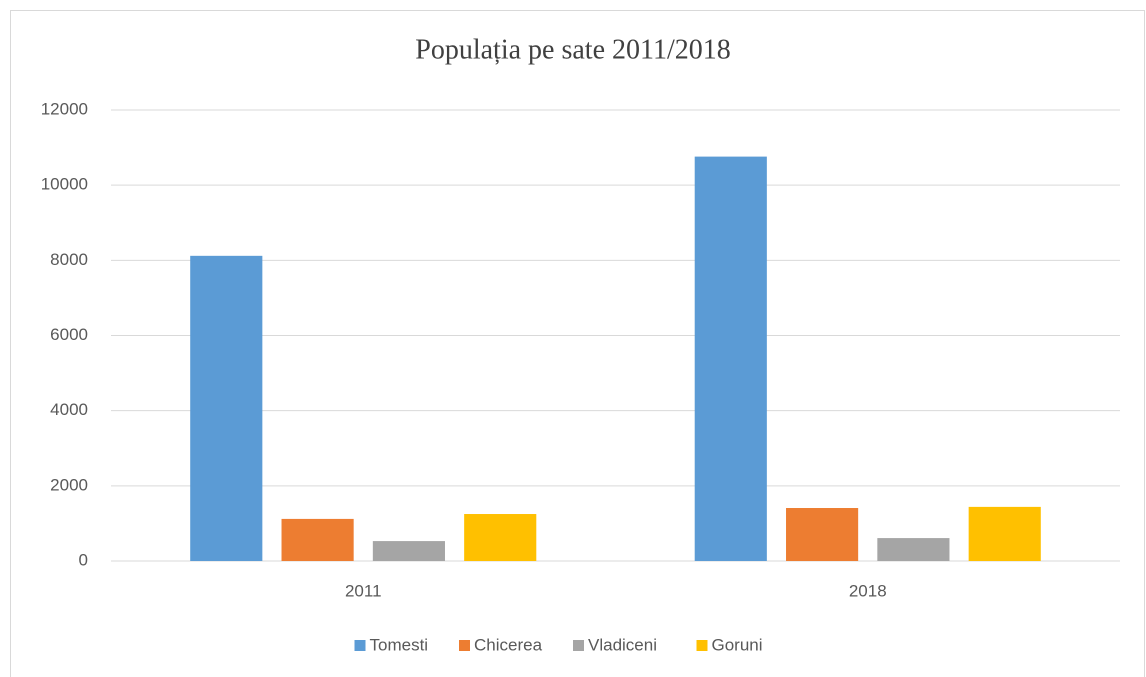  I want to click on legend-label: Chicerea, so click(508, 644).